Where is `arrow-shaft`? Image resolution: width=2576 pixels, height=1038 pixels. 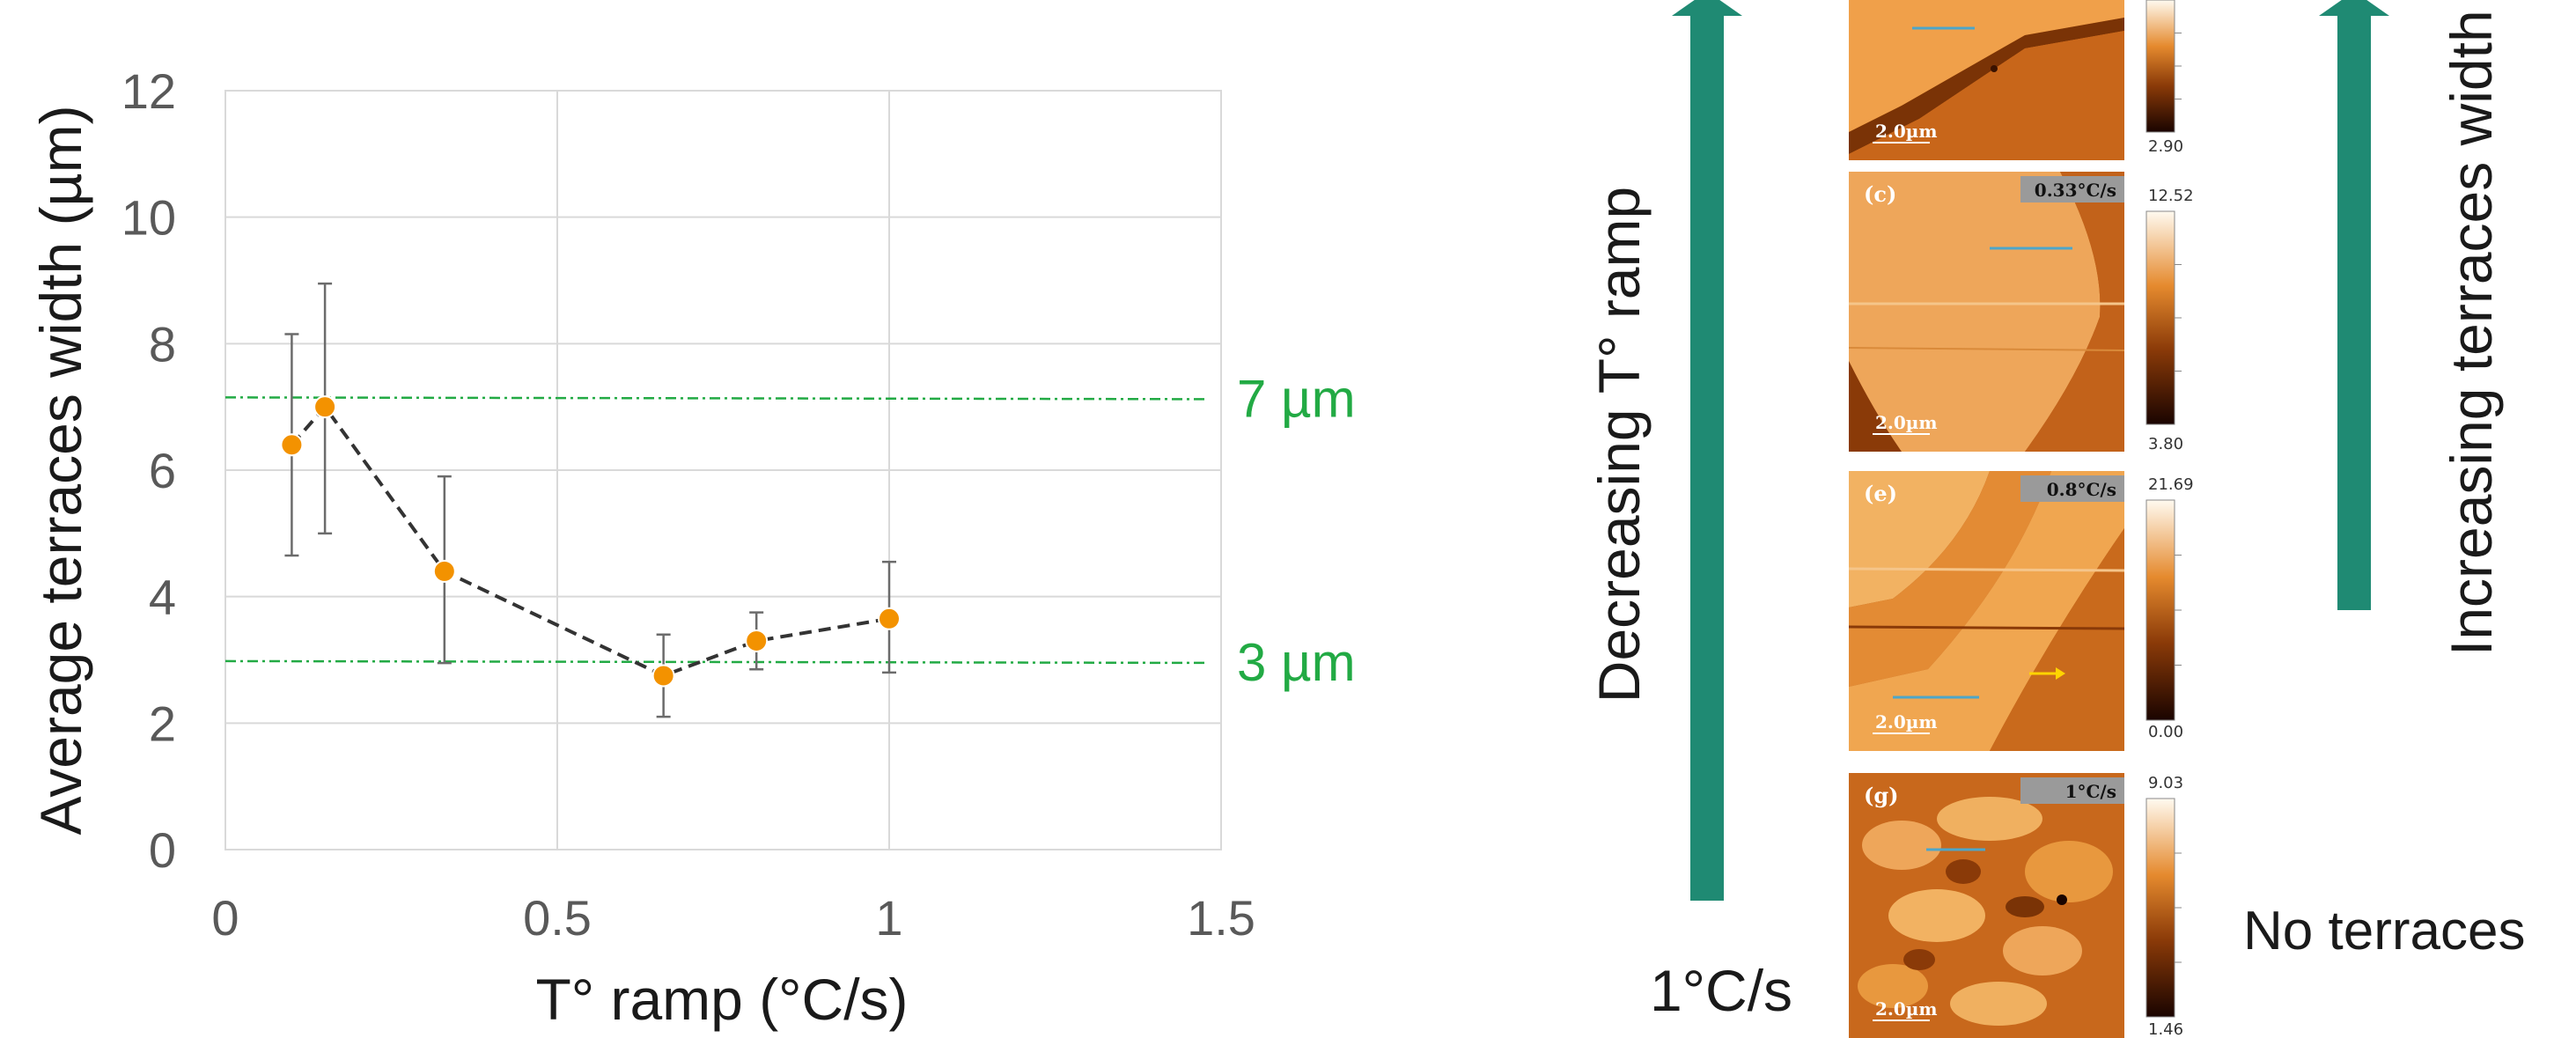
arrow-shaft is located at coordinates (1707, 459).